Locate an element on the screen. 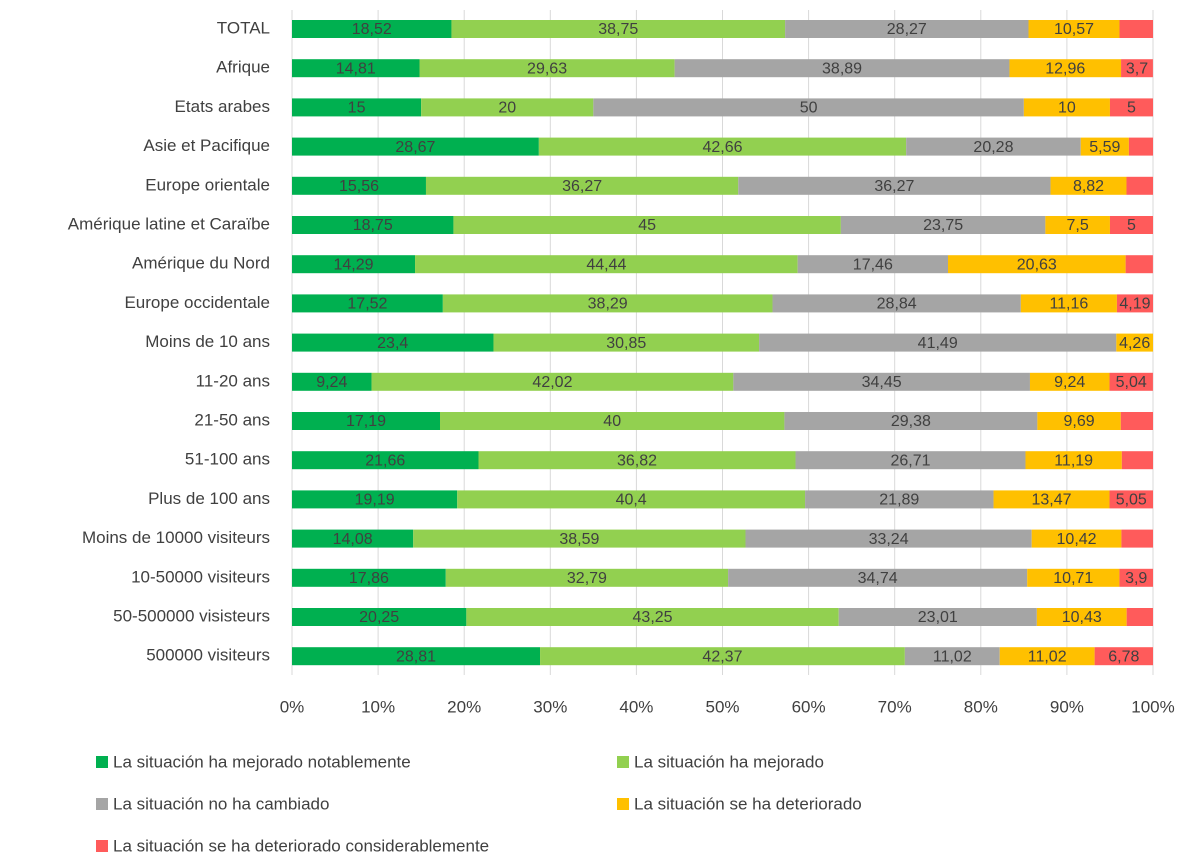 This screenshot has height=861, width=1187. y-tick-label: Amérique du Nord is located at coordinates (201, 263).